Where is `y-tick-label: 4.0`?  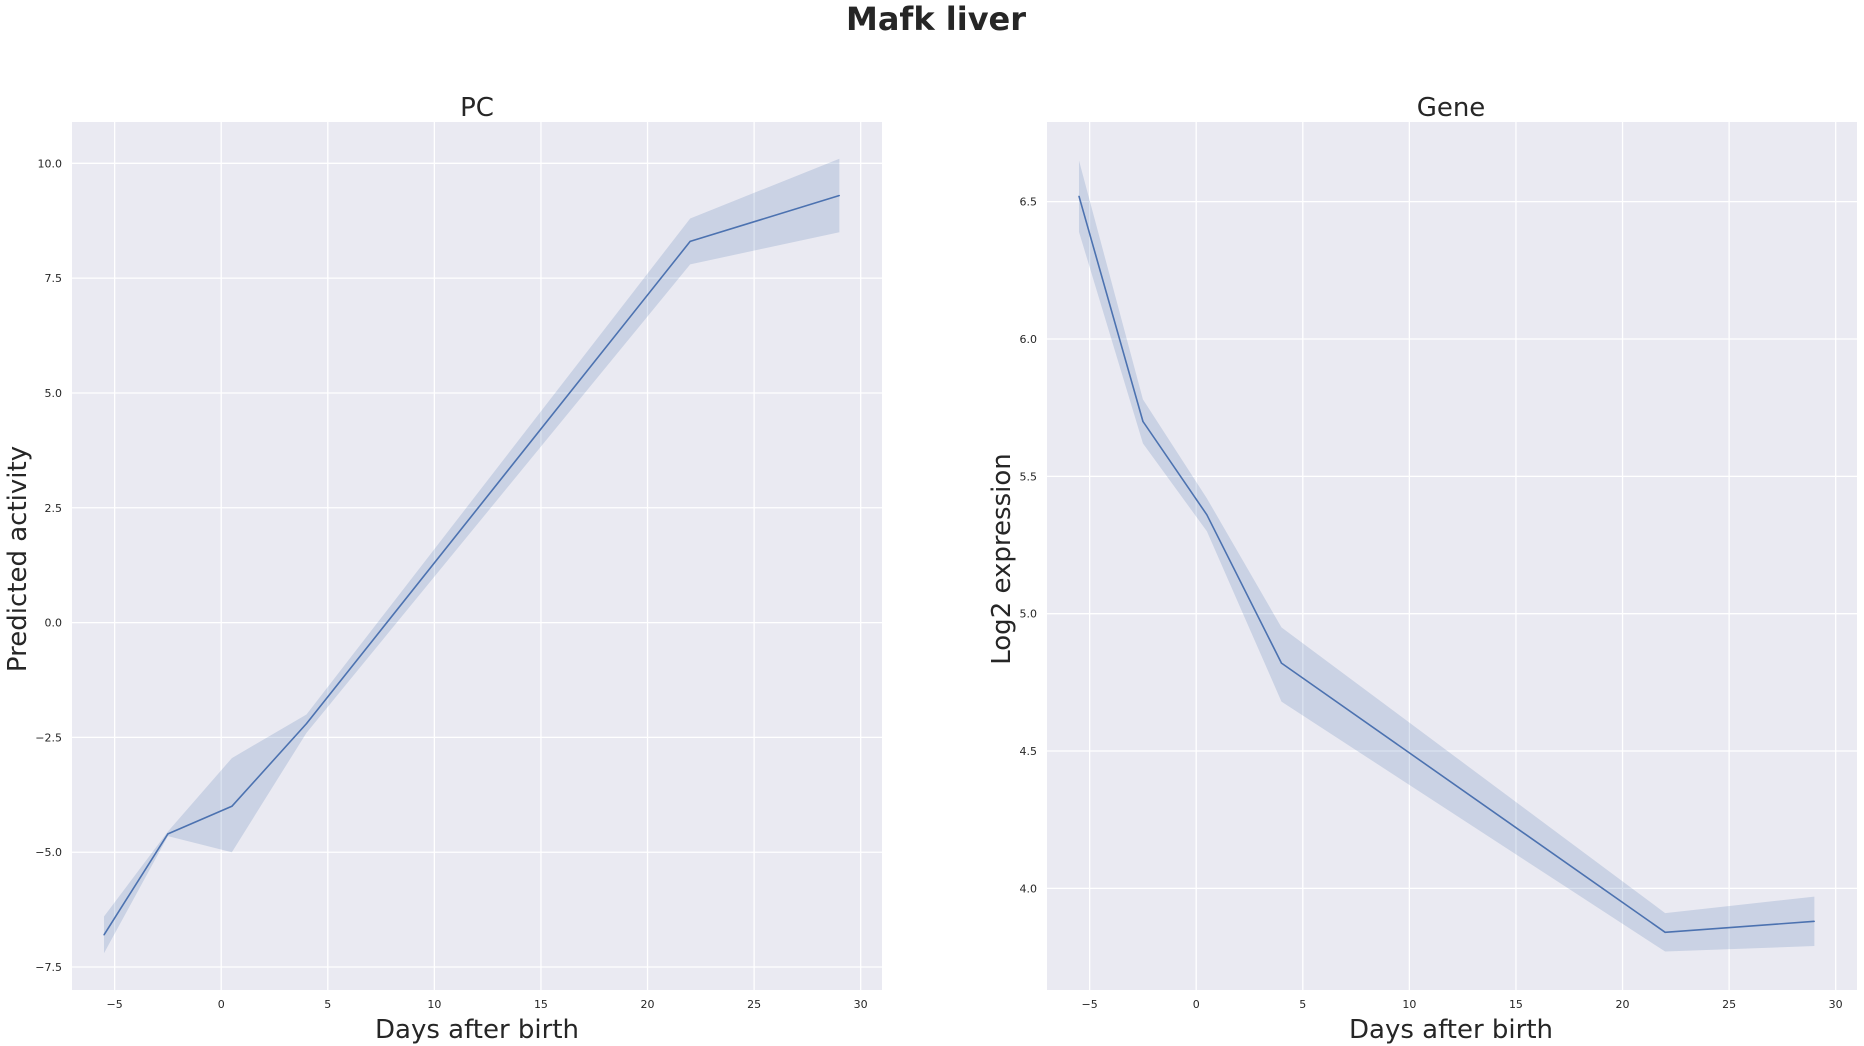
y-tick-label: 4.0 is located at coordinates (1029, 888).